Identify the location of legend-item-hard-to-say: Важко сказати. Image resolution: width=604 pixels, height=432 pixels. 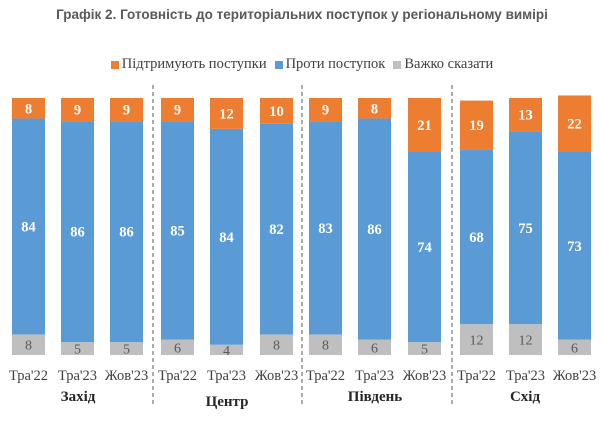
(443, 64).